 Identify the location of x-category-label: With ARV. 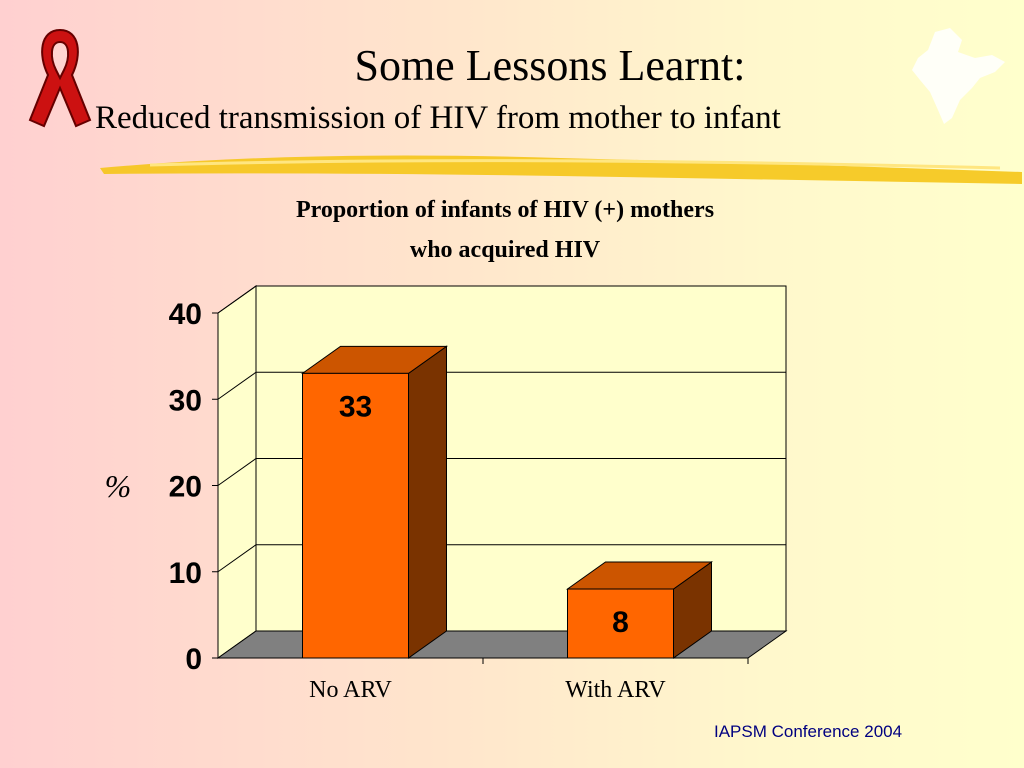
(615, 690).